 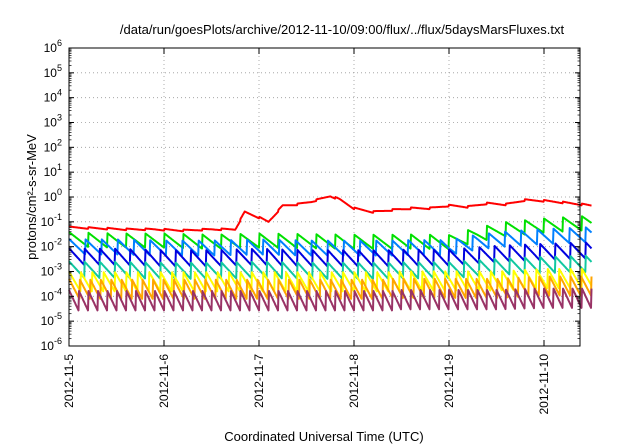 I want to click on x-tick-label: 2012-11-8, so click(x=354, y=381).